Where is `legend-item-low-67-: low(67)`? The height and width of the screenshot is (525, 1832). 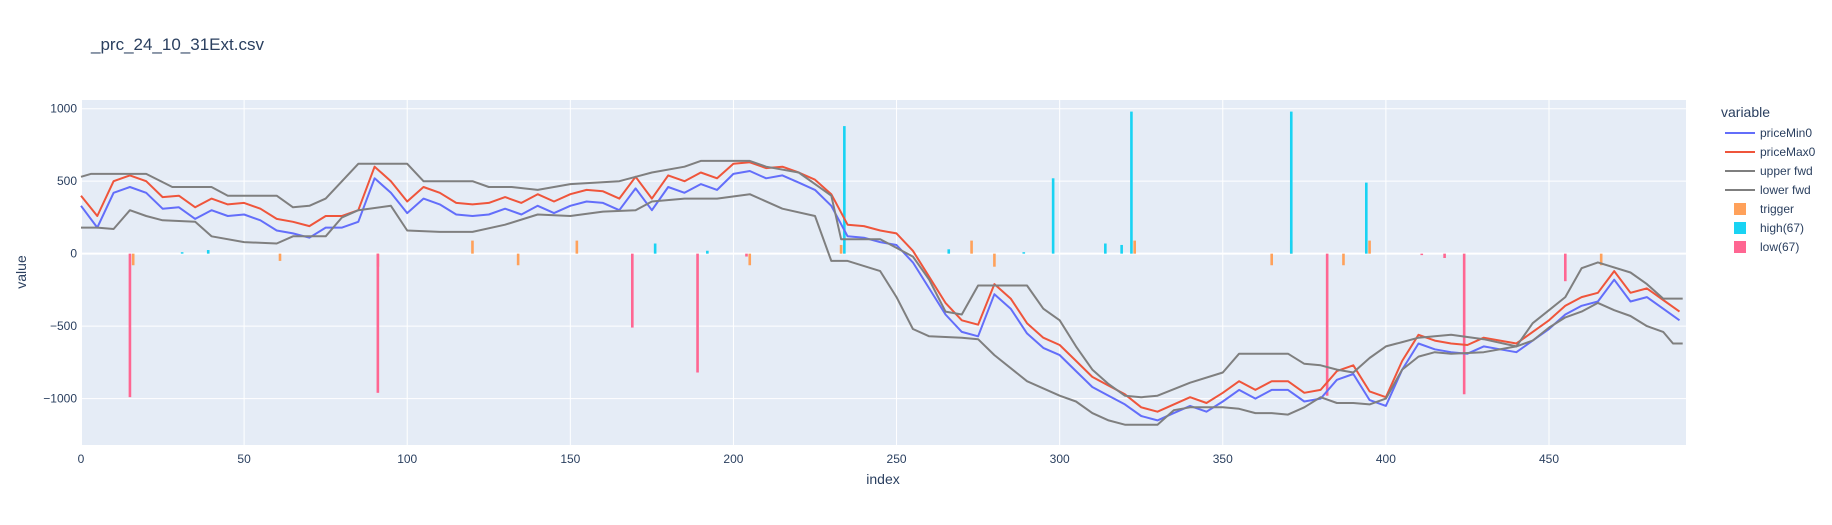 legend-item-low-67-: low(67) is located at coordinates (1766, 247).